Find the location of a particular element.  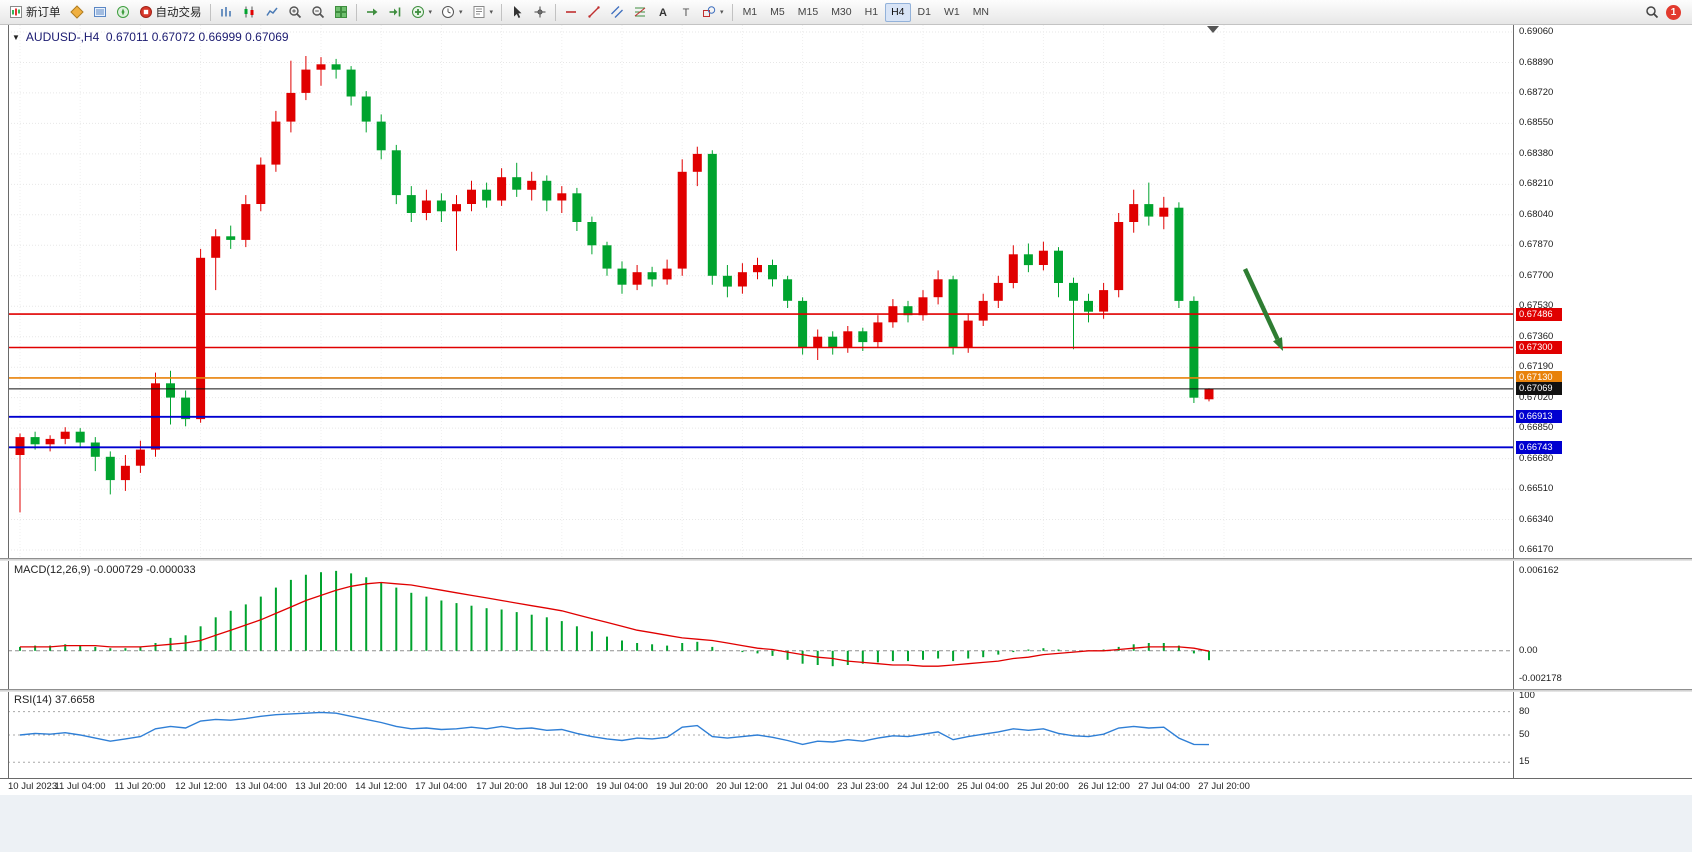

label-button: T is located at coordinates (686, 12).